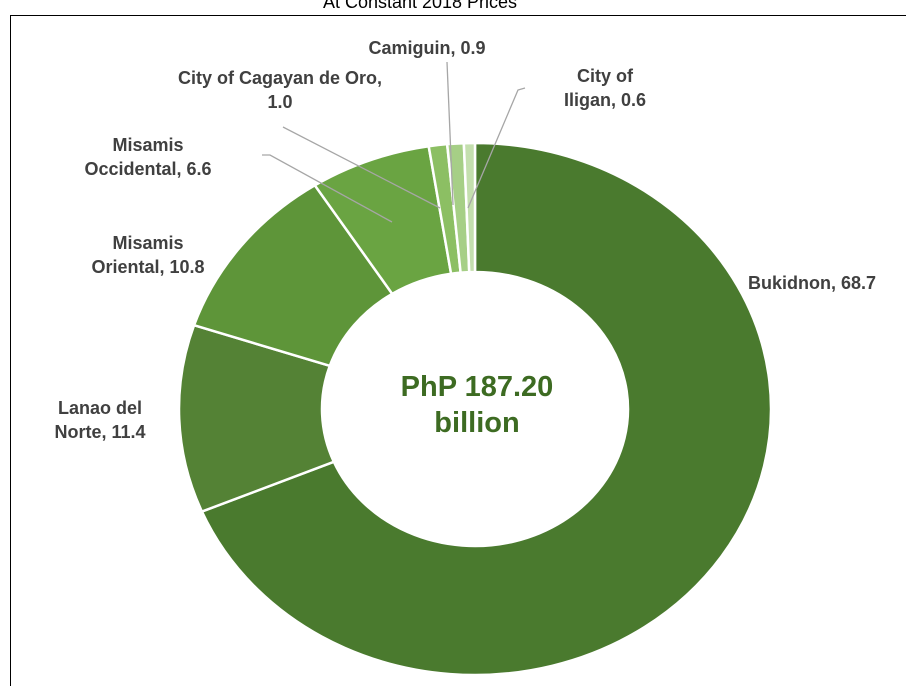 This screenshot has width=906, height=686. I want to click on data-label: Camiguin, 0.9, so click(427, 48).